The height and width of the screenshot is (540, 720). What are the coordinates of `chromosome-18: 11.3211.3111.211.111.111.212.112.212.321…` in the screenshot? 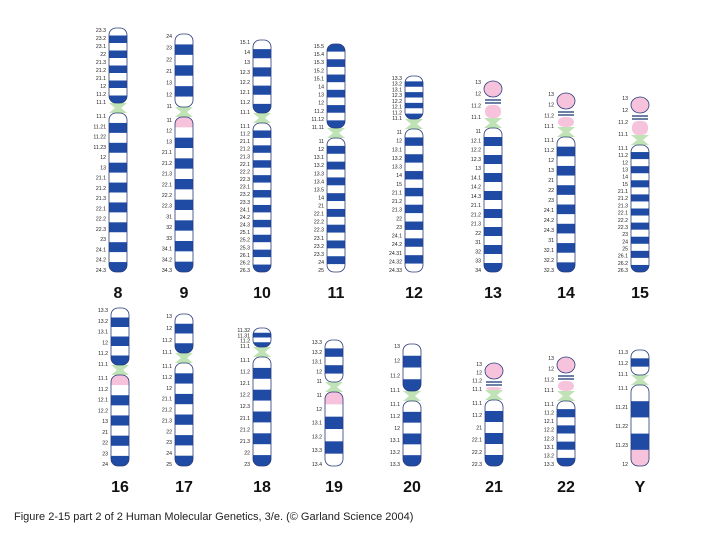 It's located at (254, 411).